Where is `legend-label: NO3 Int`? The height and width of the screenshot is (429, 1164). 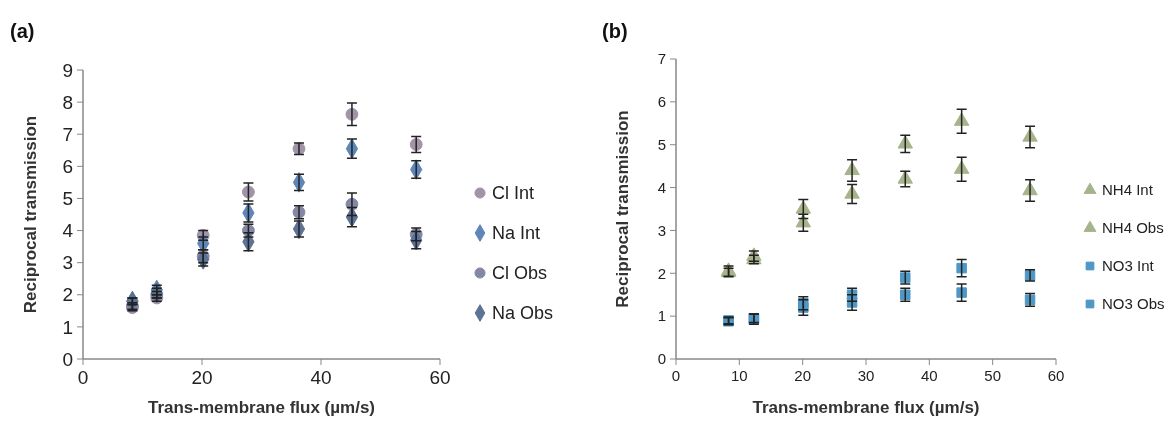 legend-label: NO3 Int is located at coordinates (1128, 266).